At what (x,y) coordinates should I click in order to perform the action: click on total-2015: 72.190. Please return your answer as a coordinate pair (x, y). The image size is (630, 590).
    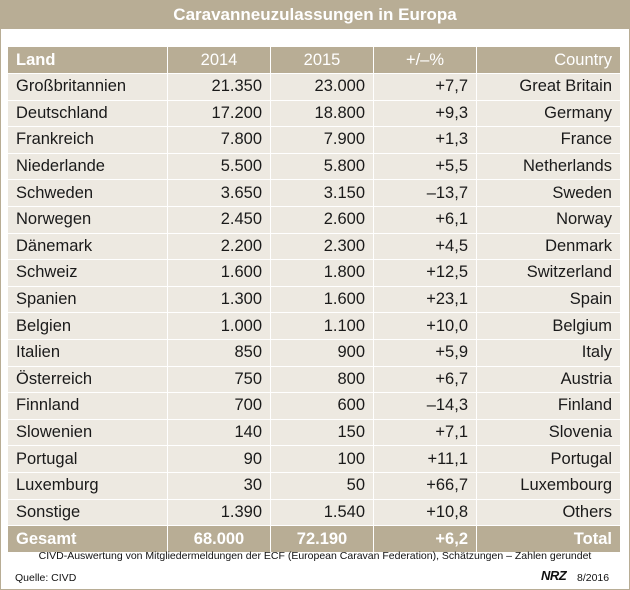
    Looking at the image, I should click on (322, 539).